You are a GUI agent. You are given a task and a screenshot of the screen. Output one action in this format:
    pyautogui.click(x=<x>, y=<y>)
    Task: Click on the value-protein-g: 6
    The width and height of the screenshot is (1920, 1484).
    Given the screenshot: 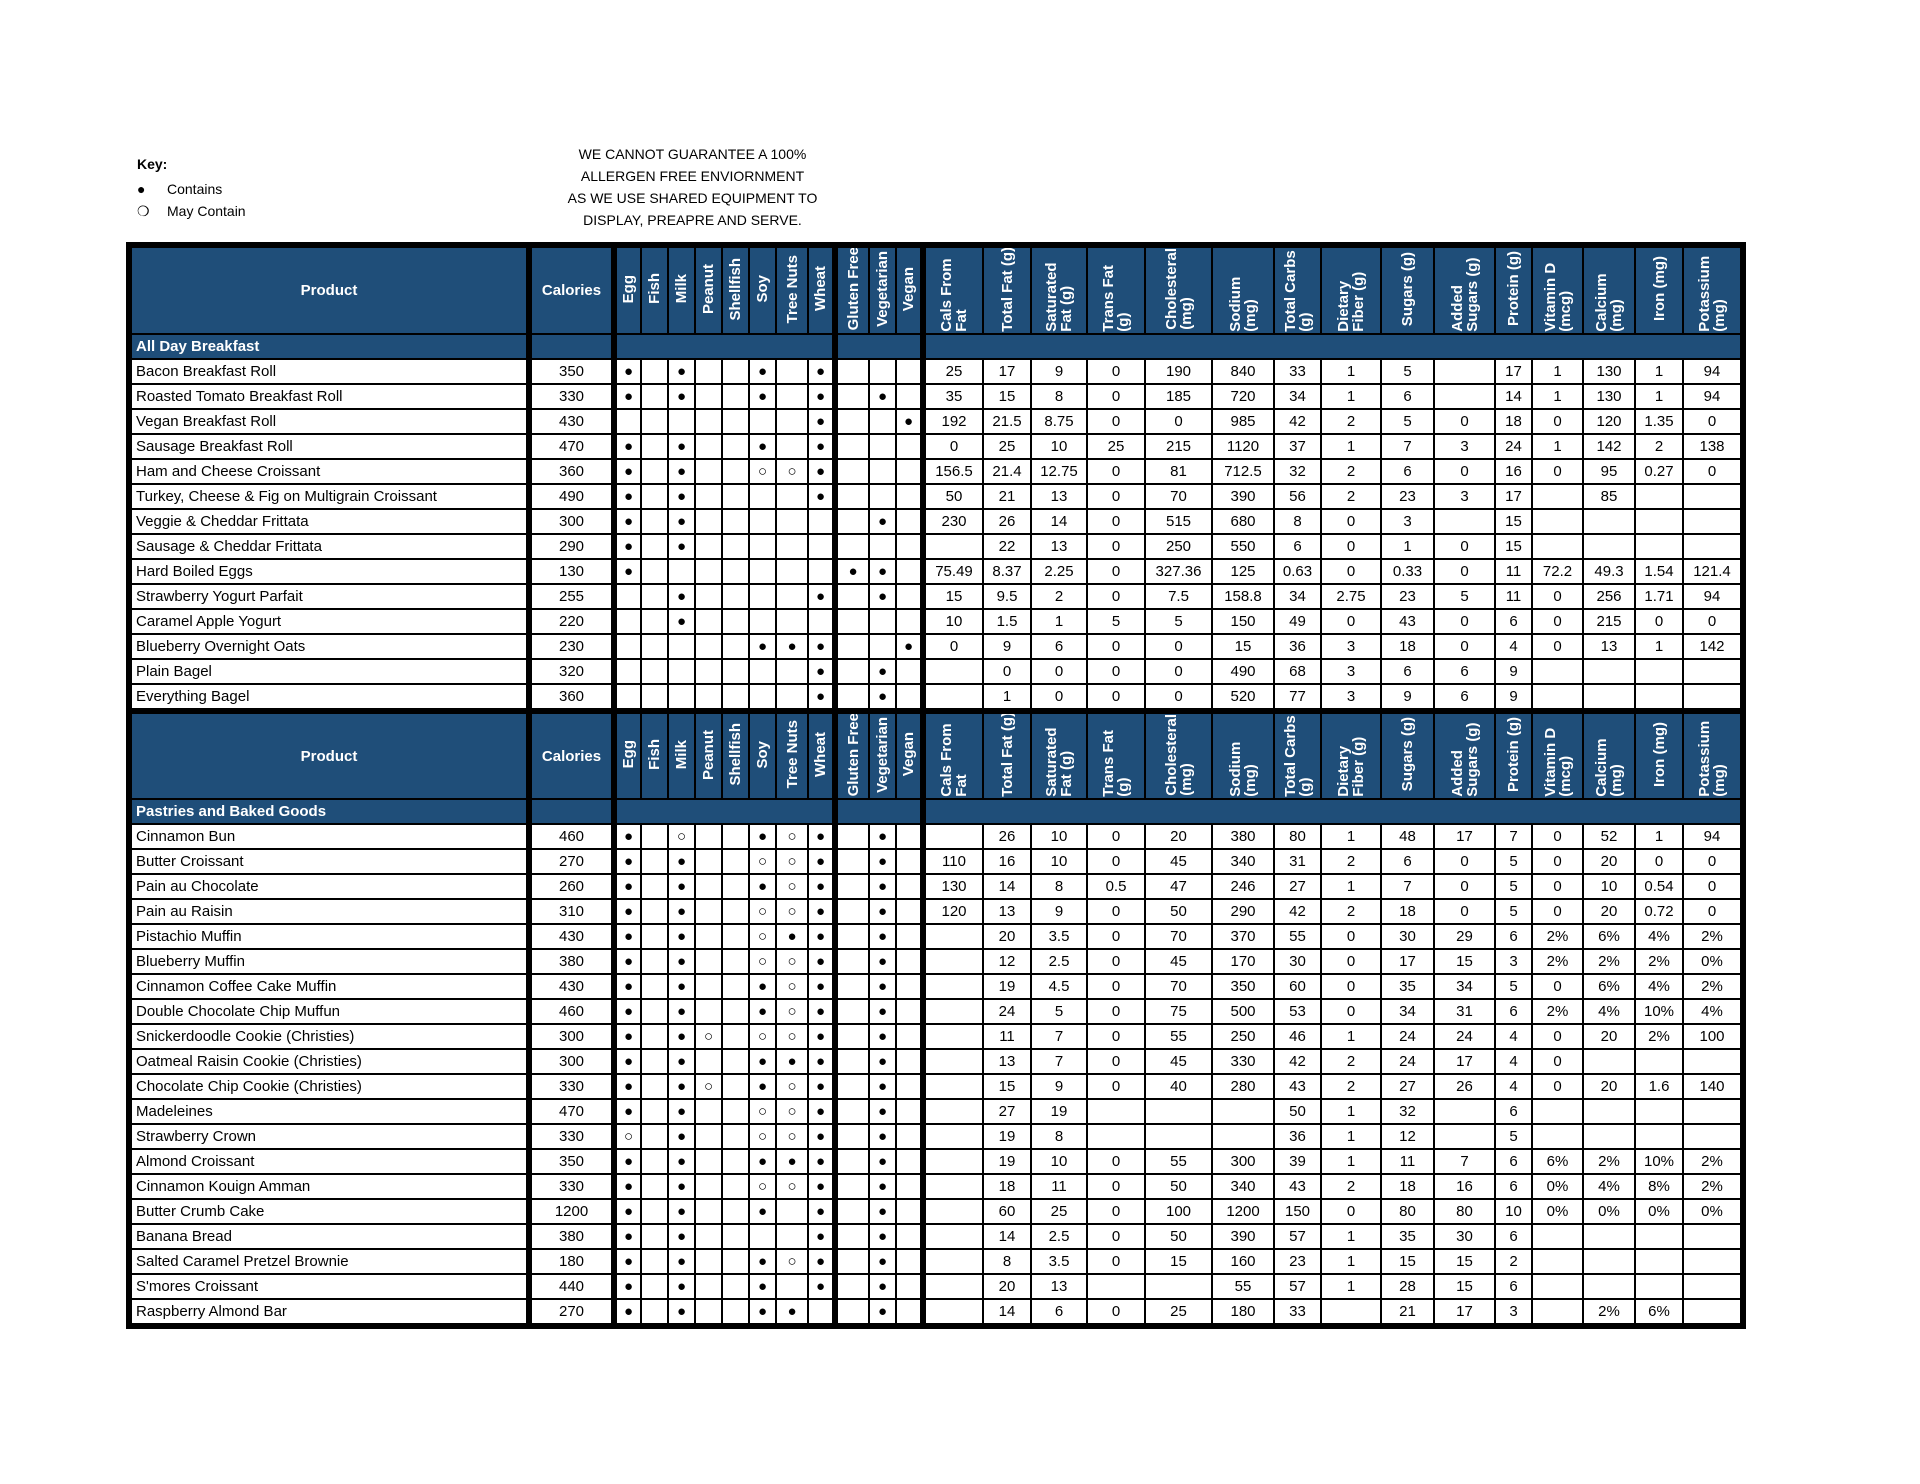 What is the action you would take?
    pyautogui.click(x=1513, y=1287)
    